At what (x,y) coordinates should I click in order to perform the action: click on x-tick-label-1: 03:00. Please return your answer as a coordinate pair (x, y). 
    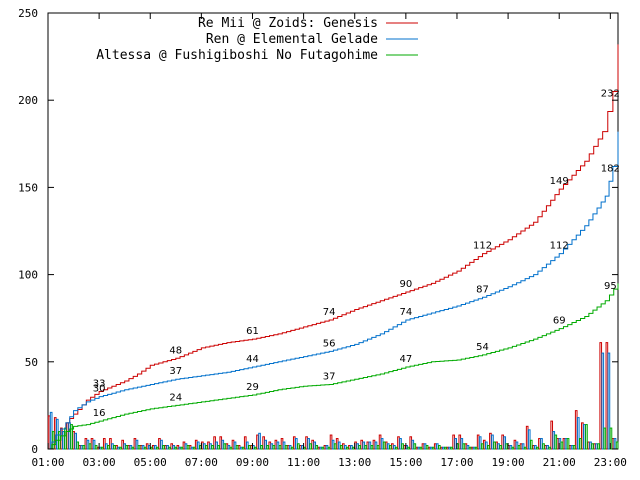
    Looking at the image, I should click on (99, 462).